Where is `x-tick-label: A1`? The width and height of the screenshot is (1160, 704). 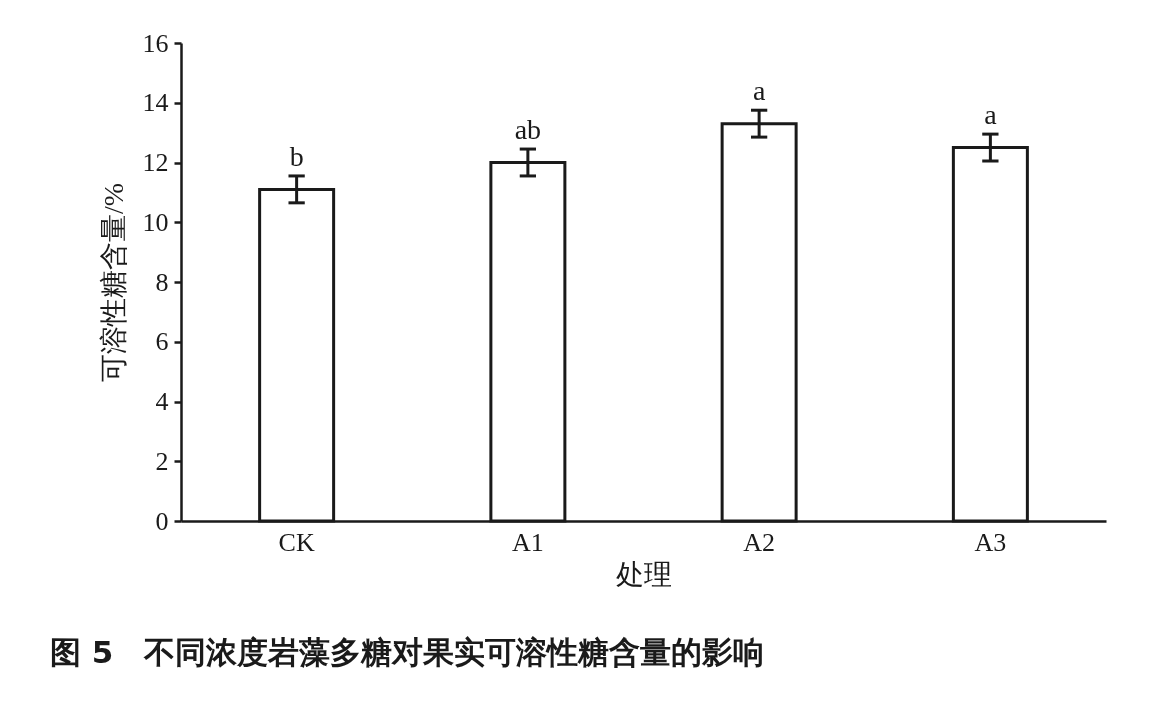
x-tick-label: A1 is located at coordinates (527, 542).